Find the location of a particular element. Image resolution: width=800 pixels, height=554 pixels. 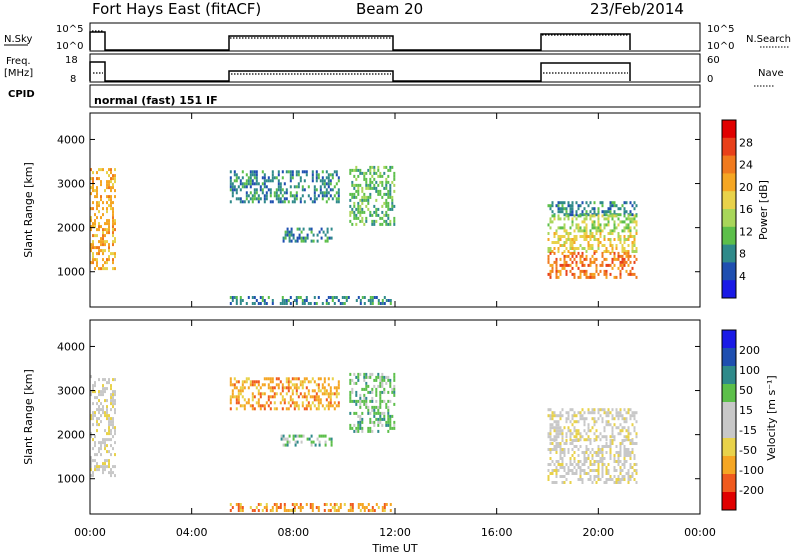

y-tick-label: 3000 is located at coordinates (71, 184).